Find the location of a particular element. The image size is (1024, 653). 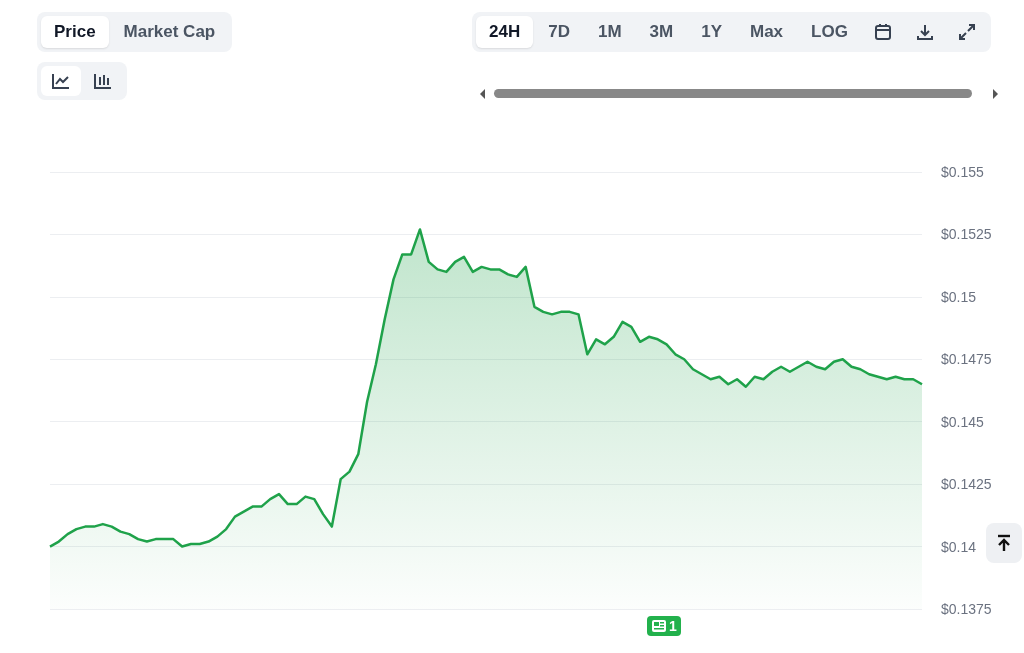

y-tick-label: $0.145 is located at coordinates (963, 421).